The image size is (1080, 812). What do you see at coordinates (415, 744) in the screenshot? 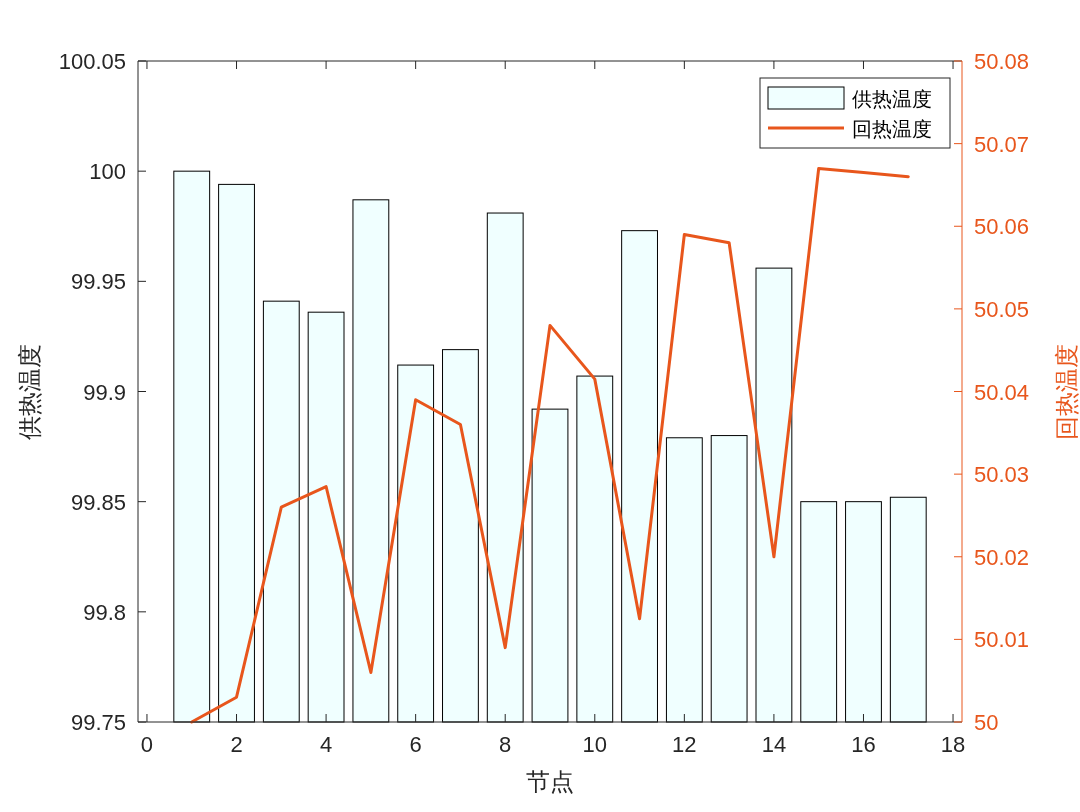
I see `x-tick-label: 6` at bounding box center [415, 744].